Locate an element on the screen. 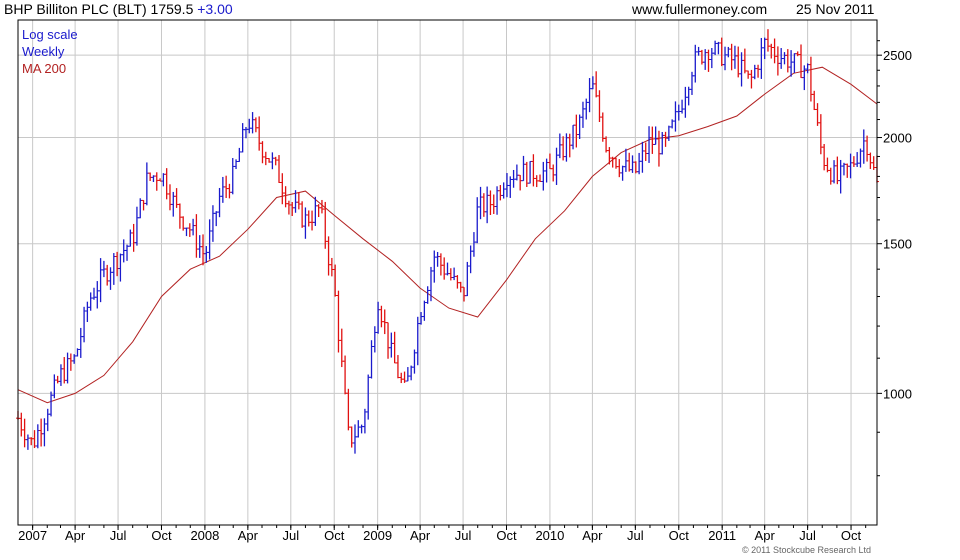 The width and height of the screenshot is (960, 560). legend-ma: MA 200 is located at coordinates (44, 68).